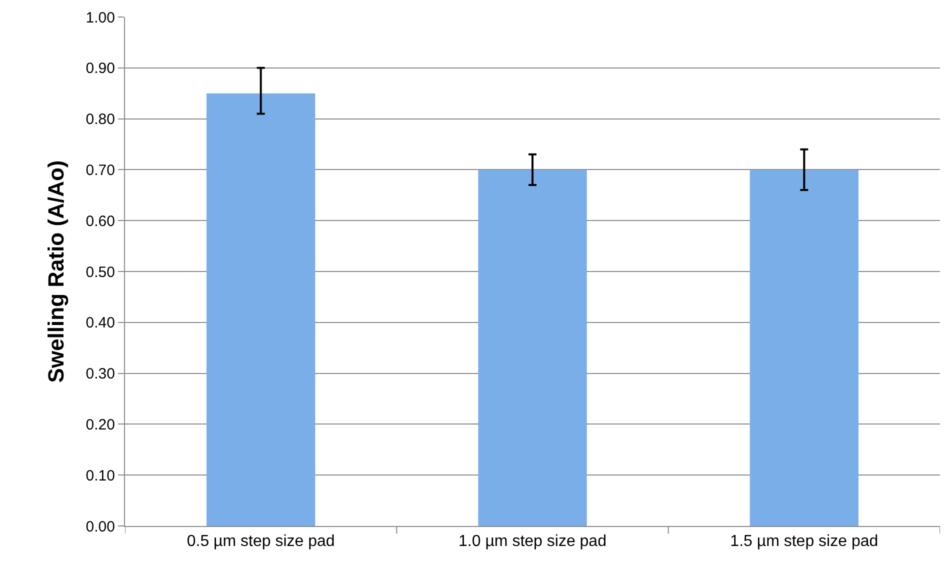 This screenshot has height=583, width=948. Describe the element at coordinates (260, 541) in the screenshot. I see `x-tick-label: 0.5 µm step size pad` at that location.